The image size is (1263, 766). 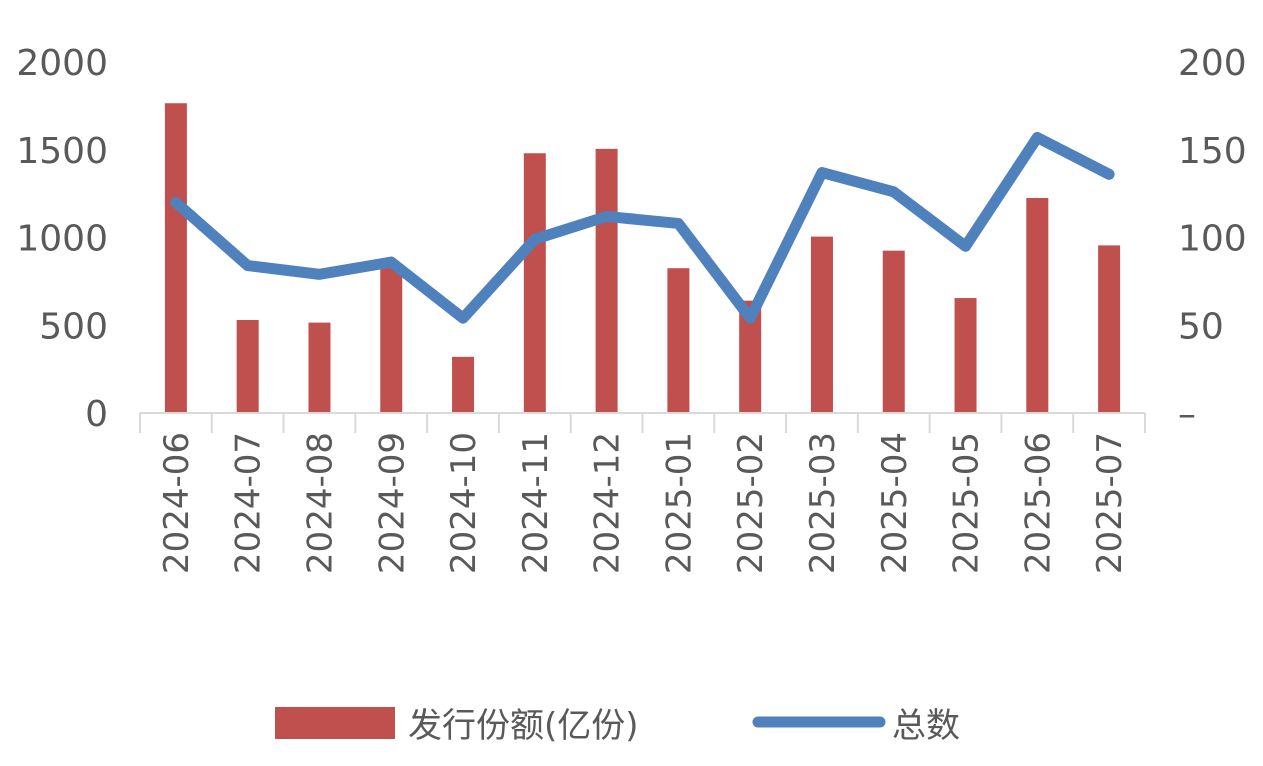 I want to click on right-tick-label: 100, so click(x=1212, y=239).